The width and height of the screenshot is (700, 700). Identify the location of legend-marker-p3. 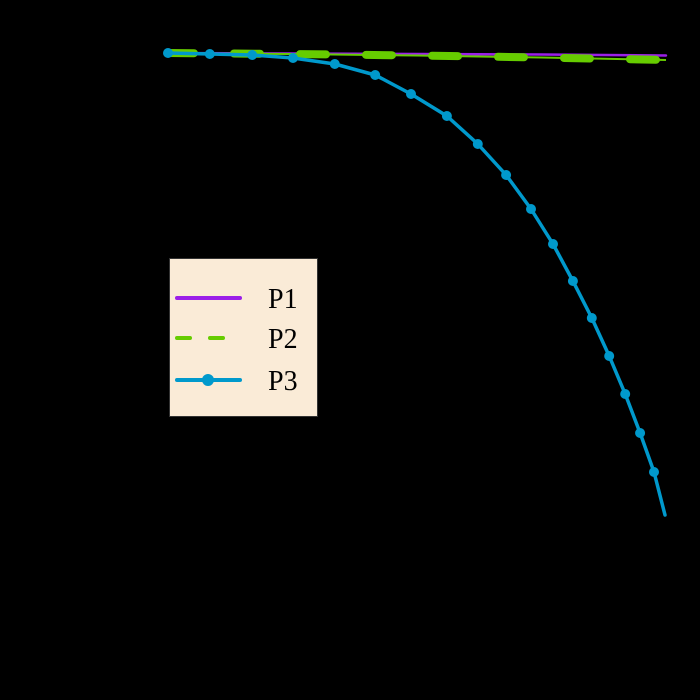
(208, 380).